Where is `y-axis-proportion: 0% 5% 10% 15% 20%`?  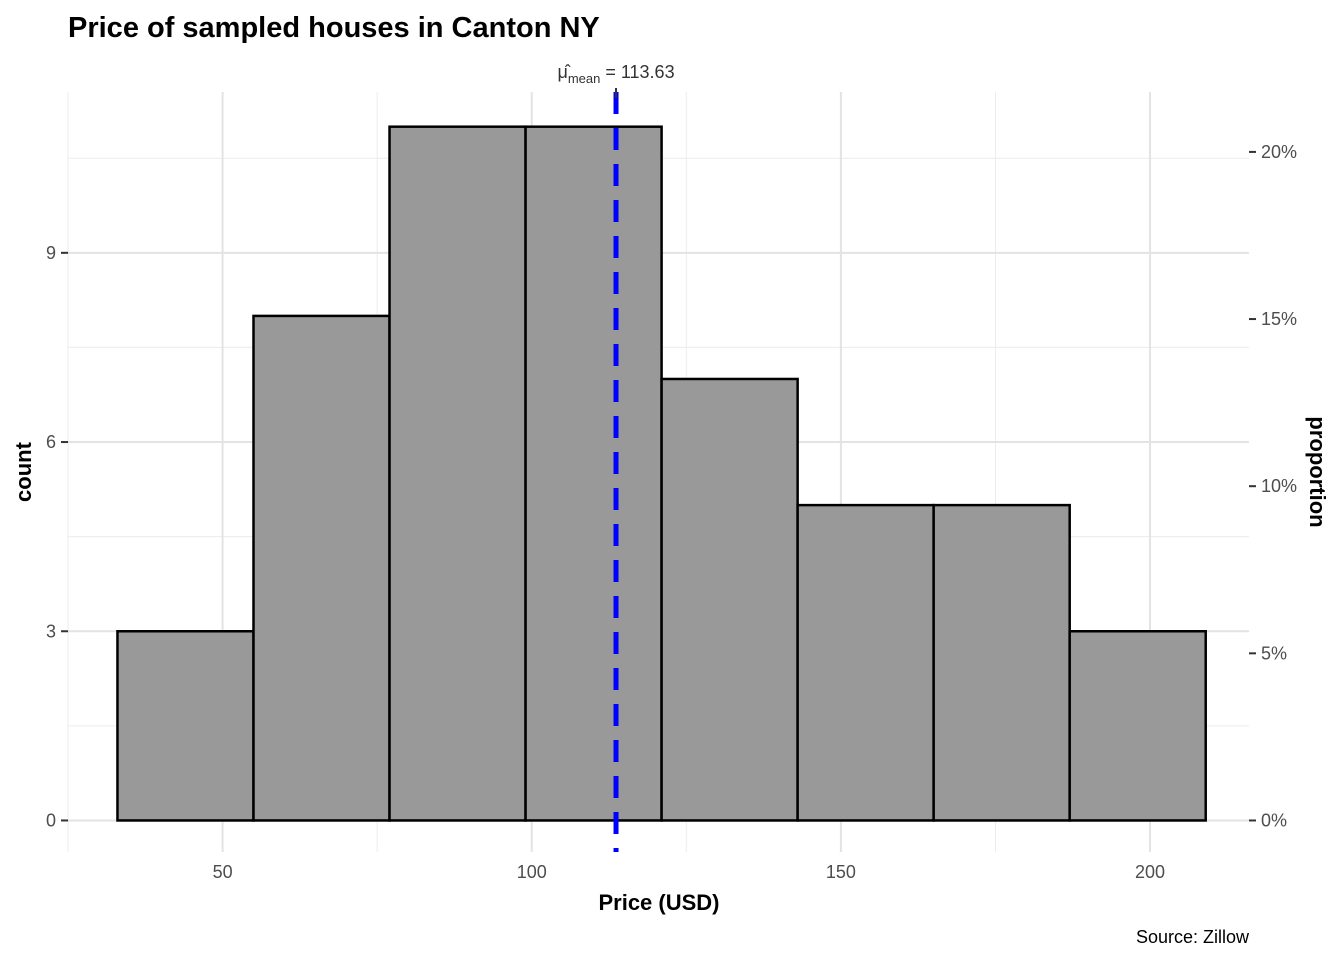
y-axis-proportion: 0% 5% 10% 15% 20% is located at coordinates (1273, 486).